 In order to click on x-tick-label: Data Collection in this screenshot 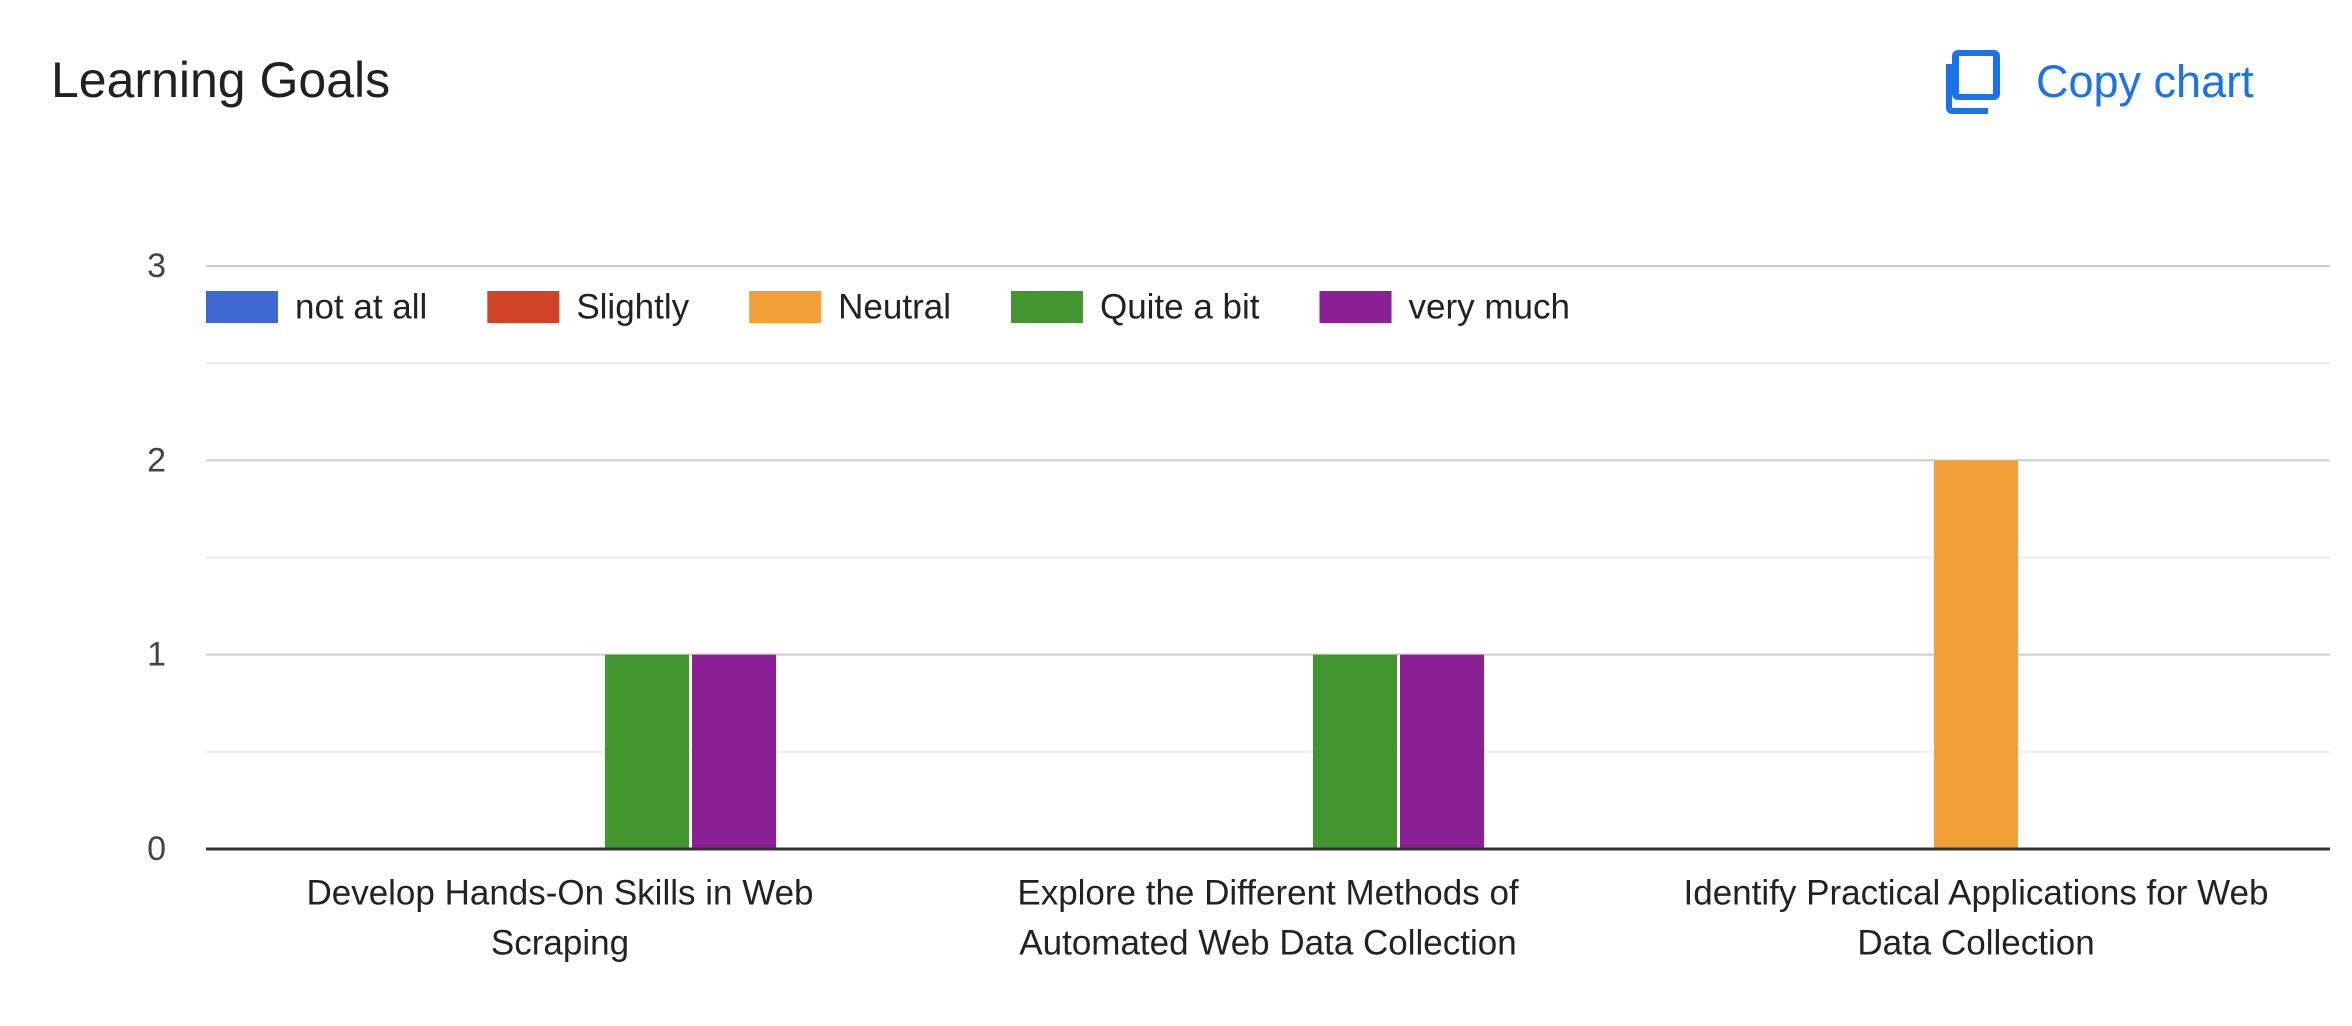, I will do `click(1975, 943)`.